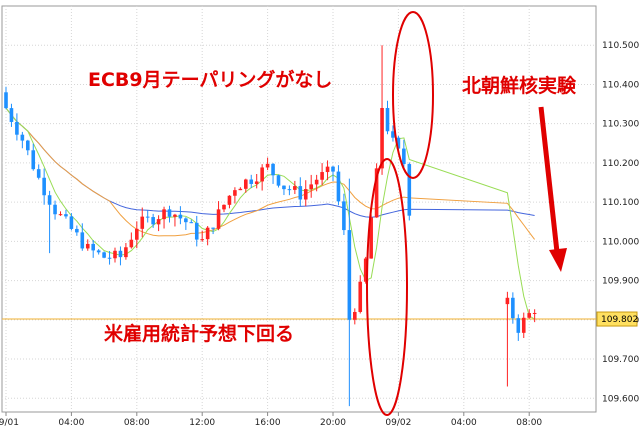  Describe the element at coordinates (620, 360) in the screenshot. I see `y-tick-label: 109.700` at that location.